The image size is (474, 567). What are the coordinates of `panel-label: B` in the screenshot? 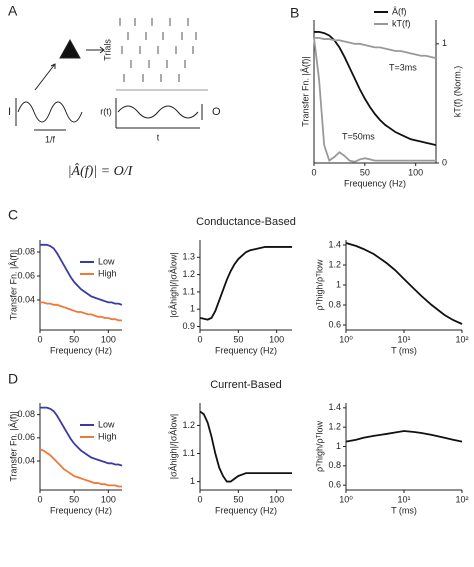 It's located at (294, 13).